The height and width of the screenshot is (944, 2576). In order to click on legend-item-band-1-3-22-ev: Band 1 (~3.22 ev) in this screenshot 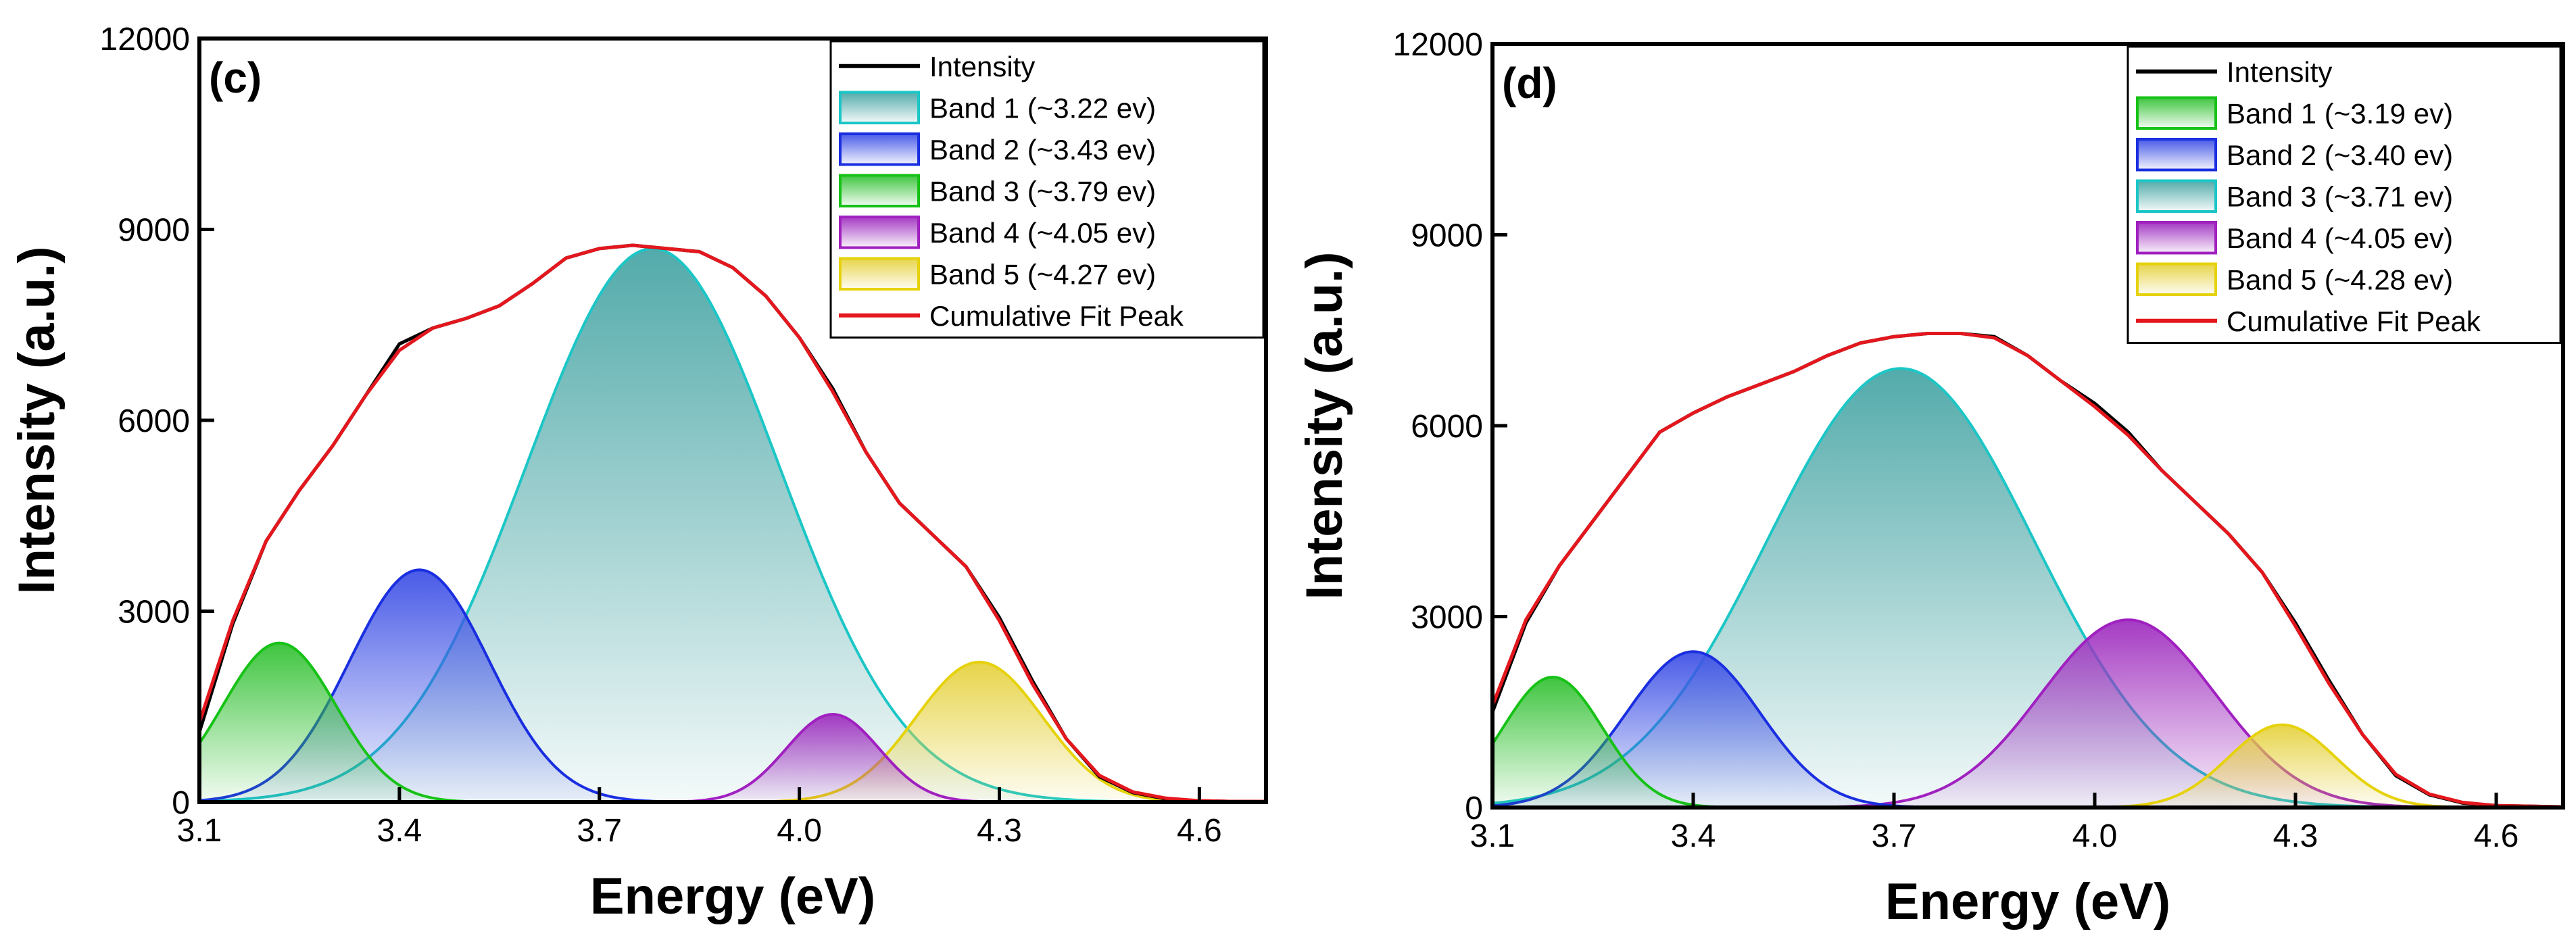, I will do `click(997, 107)`.